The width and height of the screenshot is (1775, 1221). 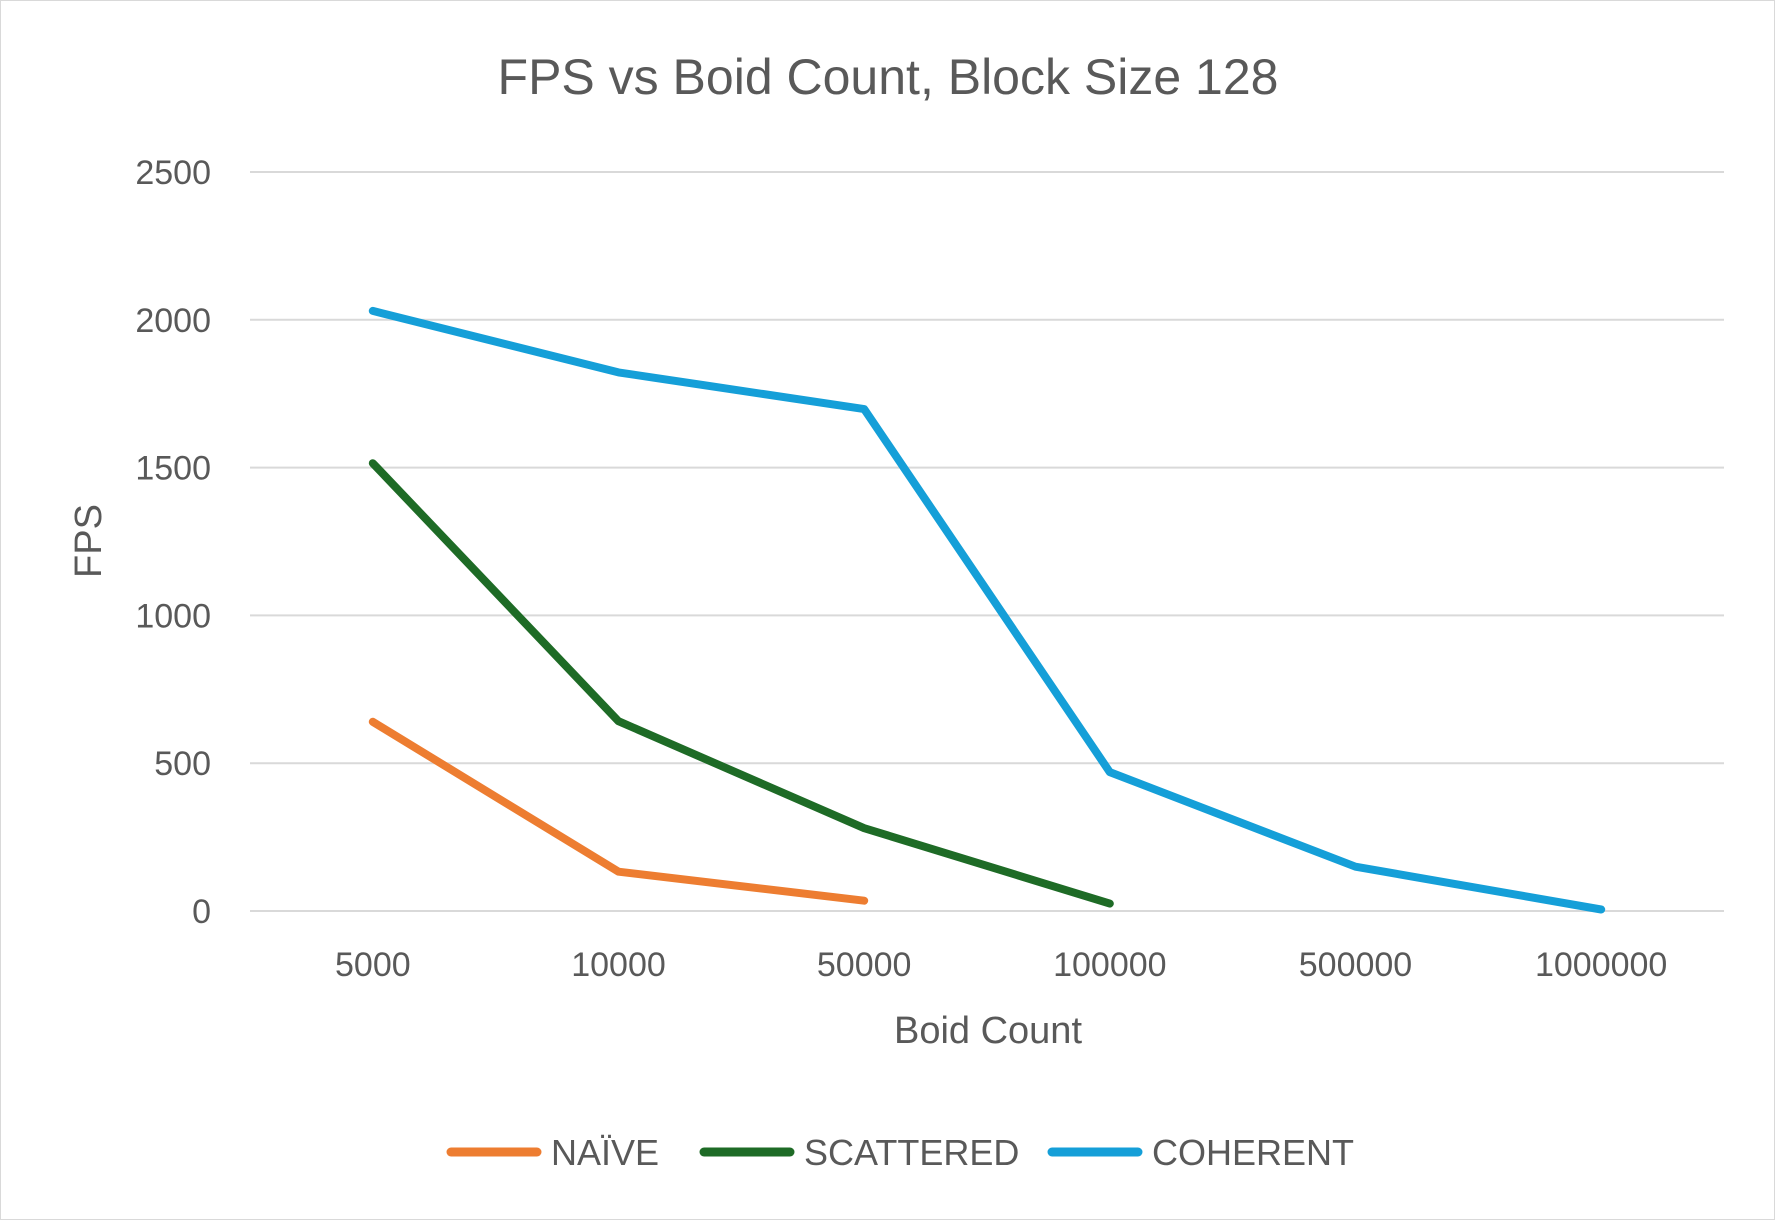 I want to click on y-axis-title: FPS, so click(x=89, y=541).